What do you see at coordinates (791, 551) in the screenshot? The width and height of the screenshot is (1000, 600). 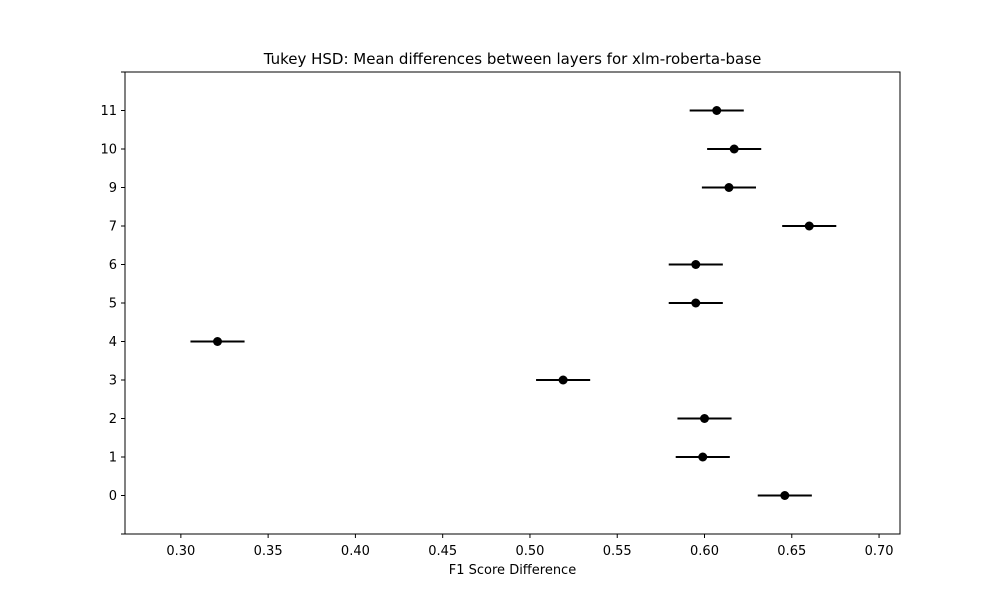 I see `x-tick-label: 0.65` at bounding box center [791, 551].